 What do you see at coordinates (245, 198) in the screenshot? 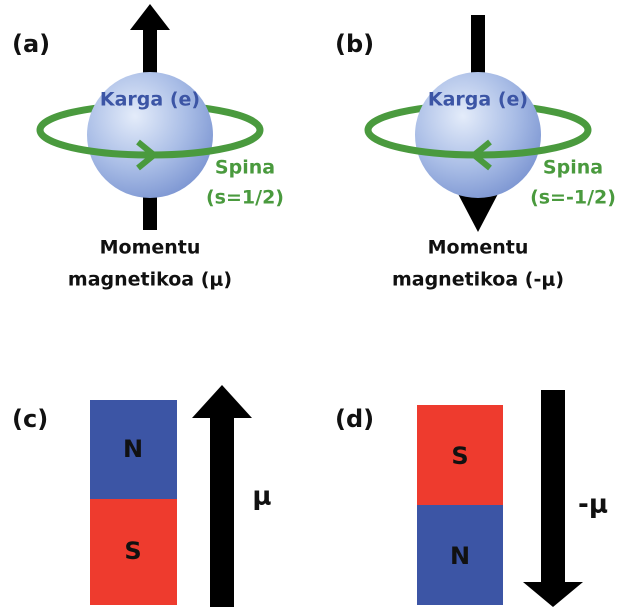
I see `spin-value: (s=1/2)` at bounding box center [245, 198].